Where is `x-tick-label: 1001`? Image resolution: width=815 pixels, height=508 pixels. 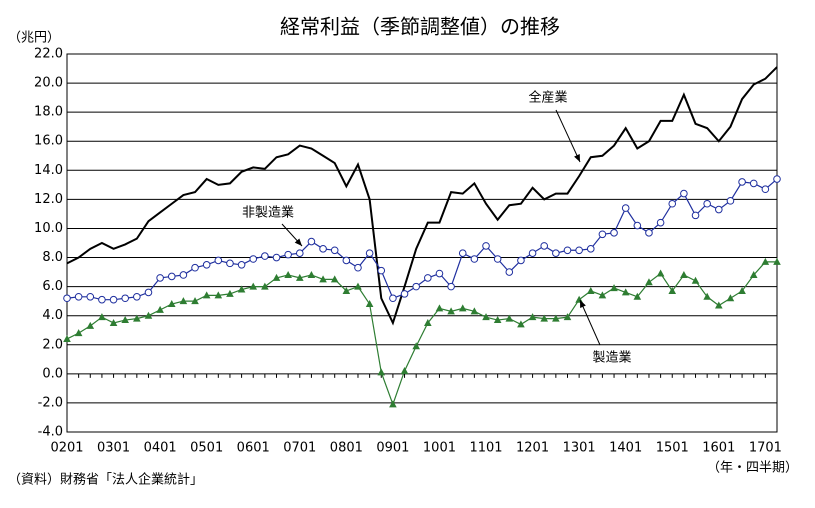 x-tick-label: 1001 is located at coordinates (439, 448).